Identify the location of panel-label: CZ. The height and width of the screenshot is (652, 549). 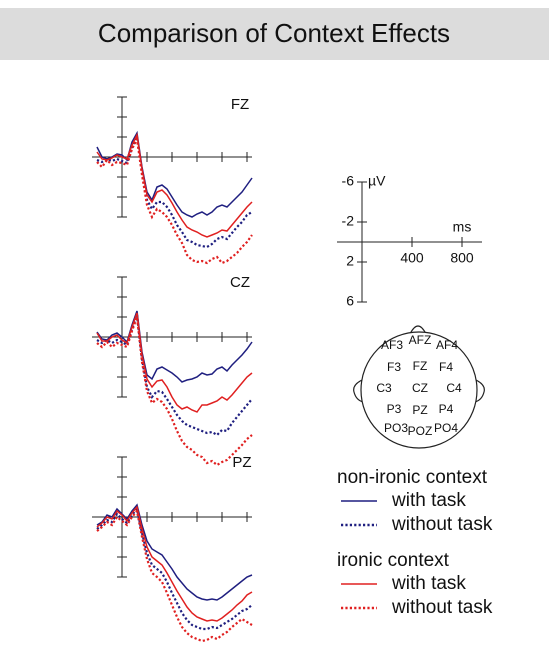
(240, 282).